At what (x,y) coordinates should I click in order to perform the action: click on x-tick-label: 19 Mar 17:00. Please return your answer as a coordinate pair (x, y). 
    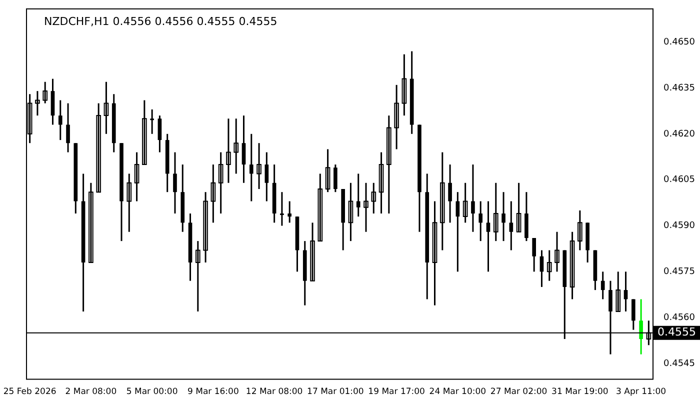
    Looking at the image, I should click on (396, 392).